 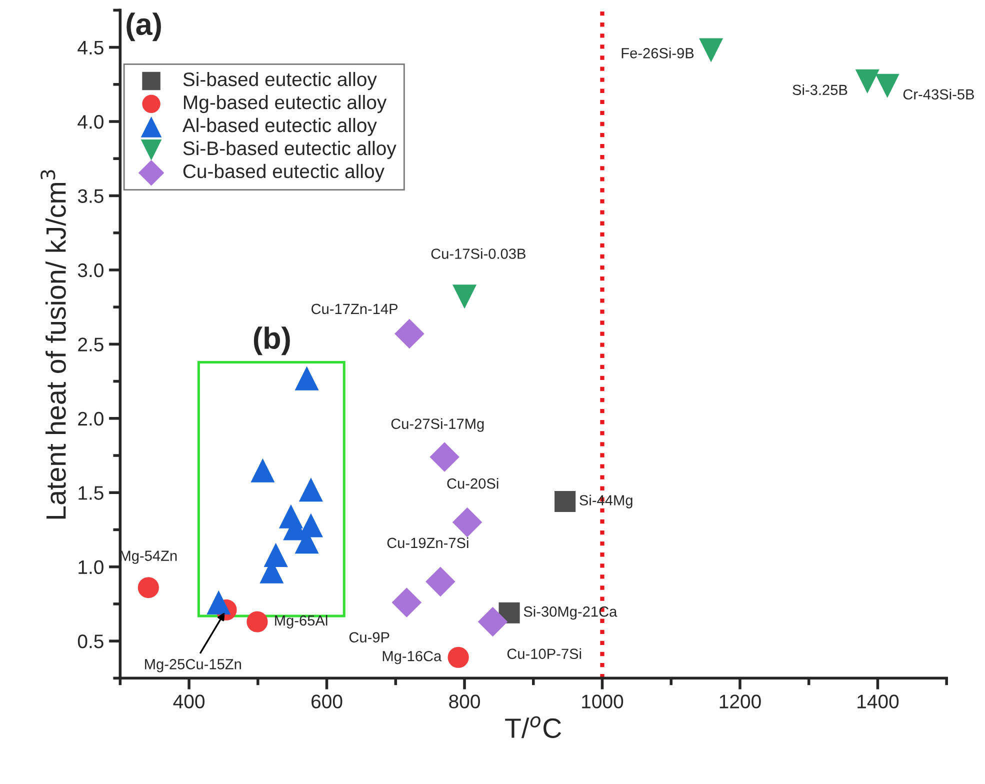 What do you see at coordinates (472, 483) in the screenshot?
I see `annotation: Cu-20Si` at bounding box center [472, 483].